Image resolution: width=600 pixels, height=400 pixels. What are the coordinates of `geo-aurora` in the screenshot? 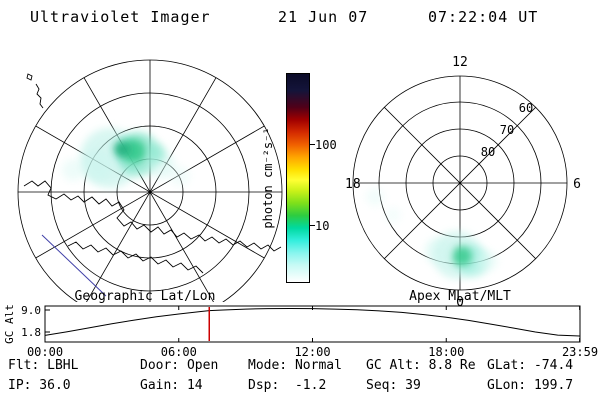 It's located at (126, 158).